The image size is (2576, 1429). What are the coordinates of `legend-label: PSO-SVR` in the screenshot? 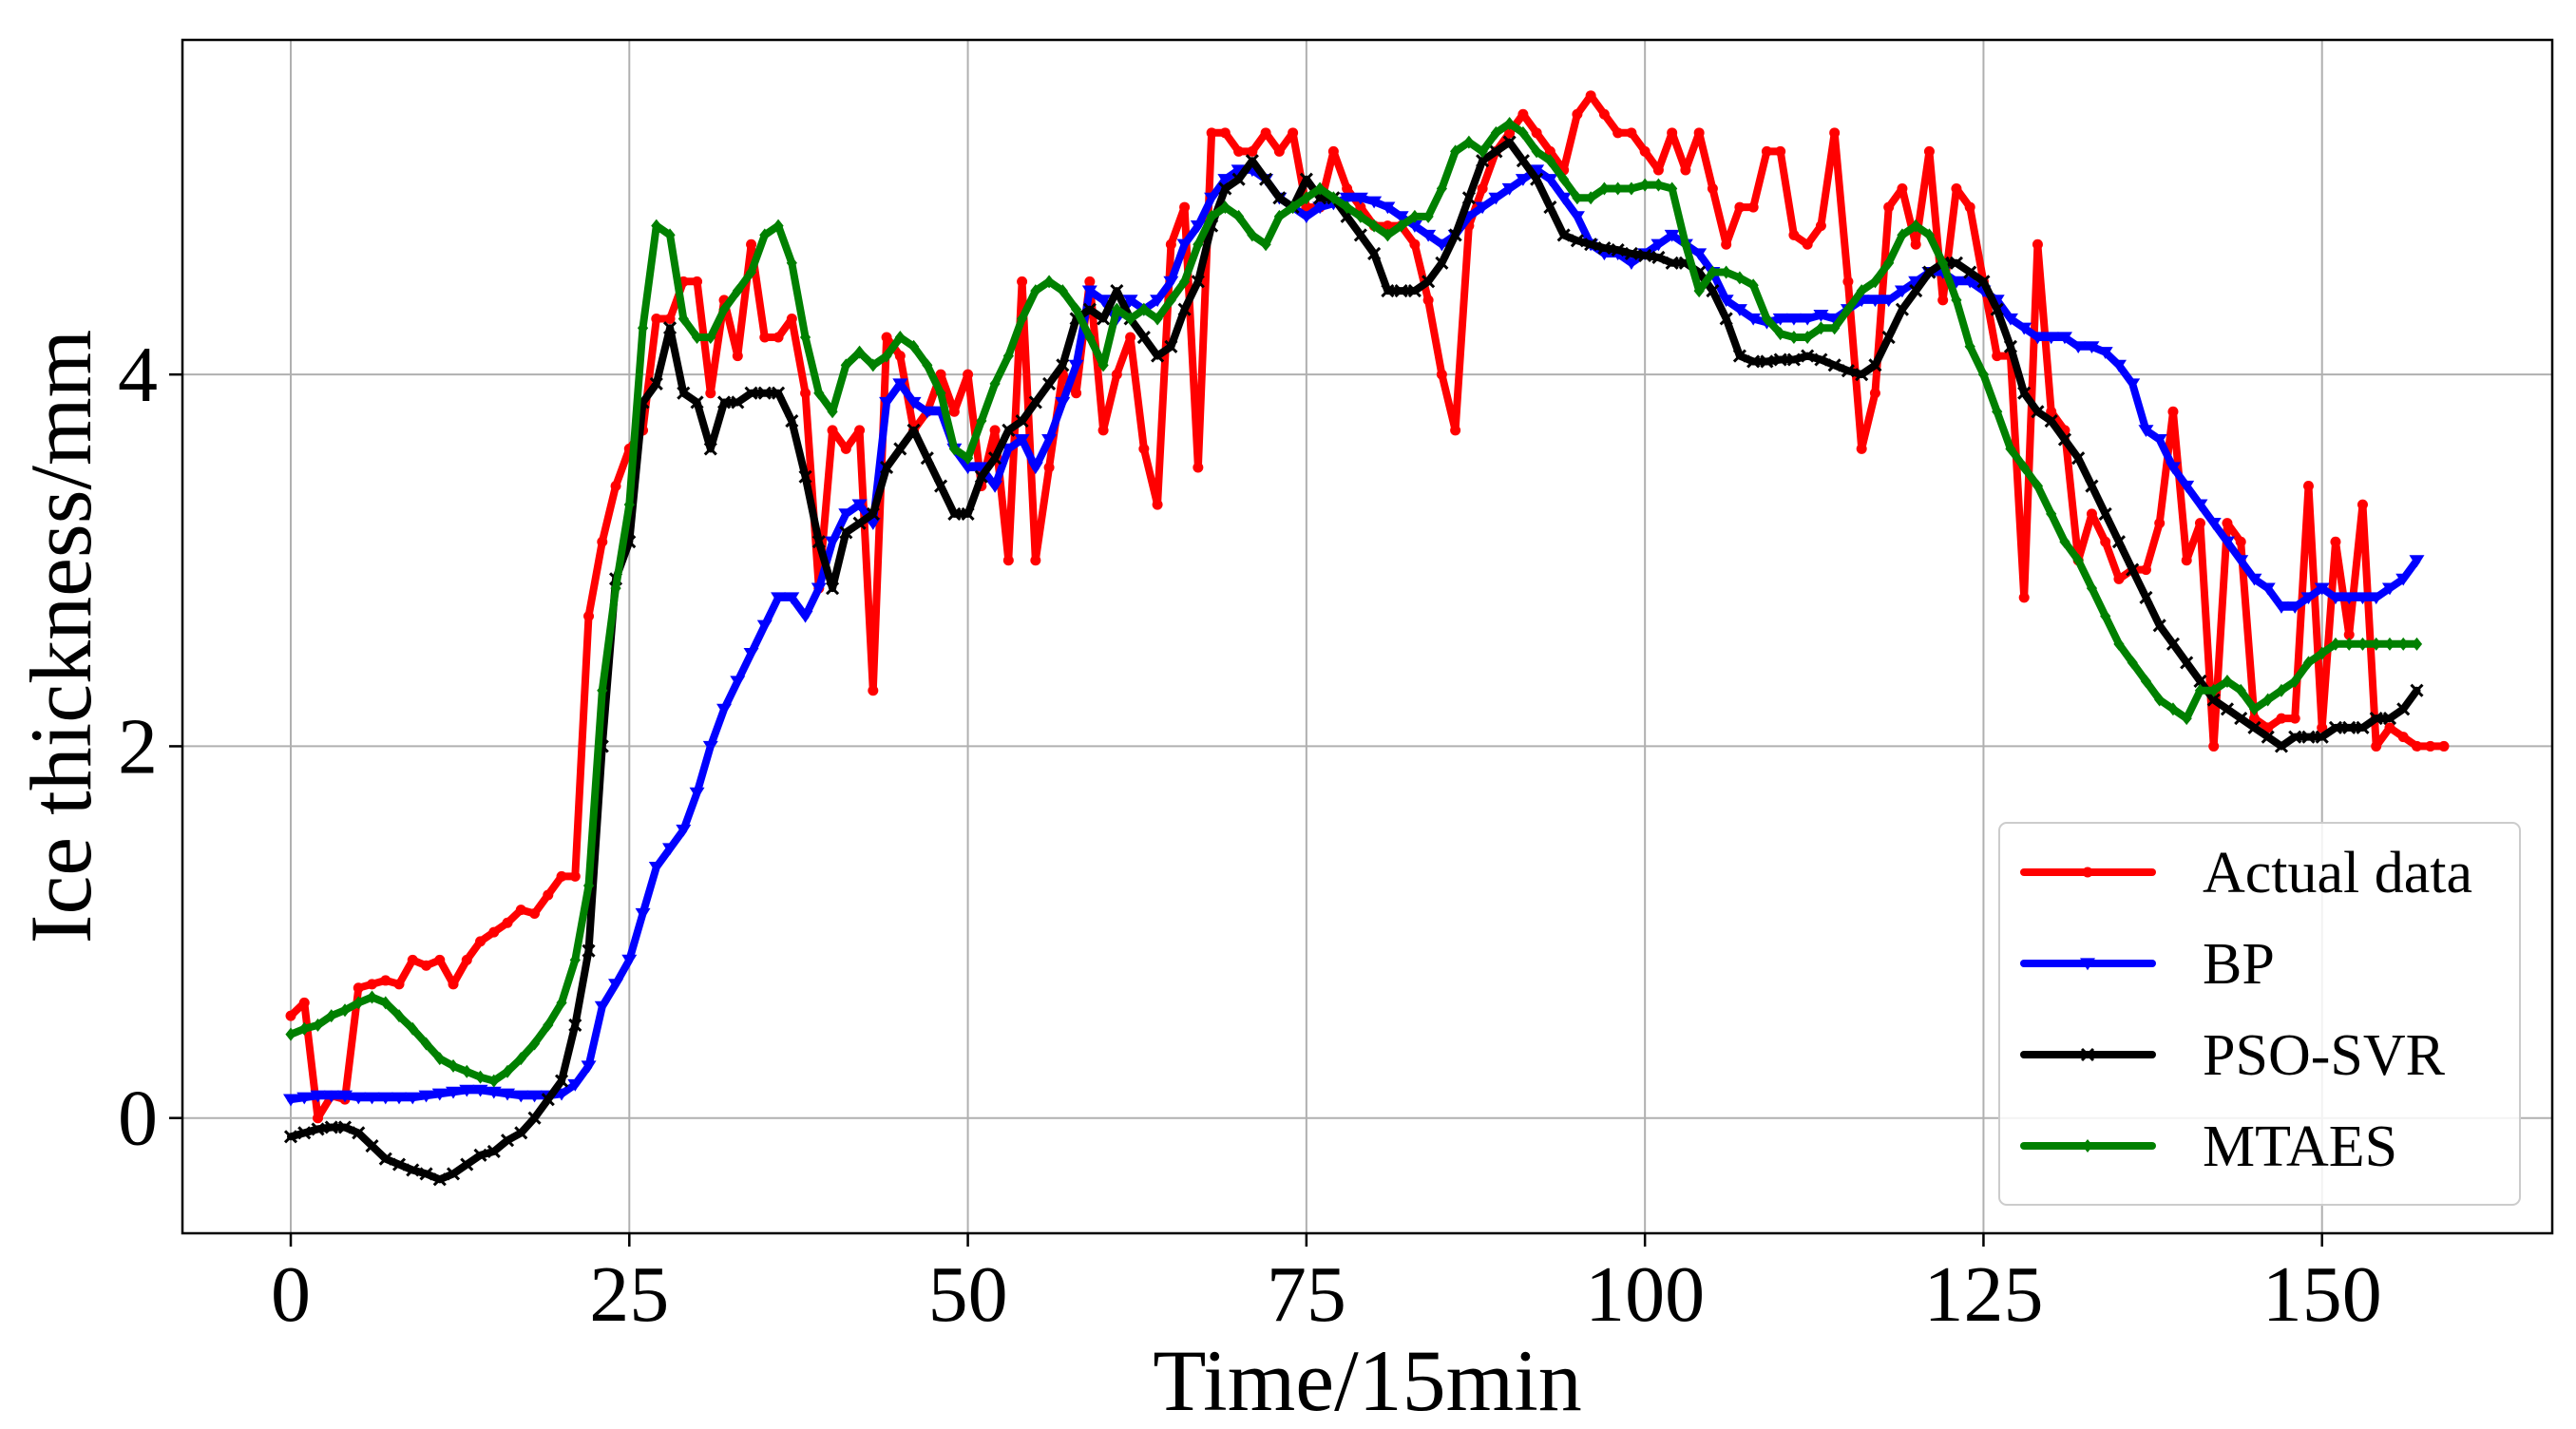 It's located at (2324, 1055).